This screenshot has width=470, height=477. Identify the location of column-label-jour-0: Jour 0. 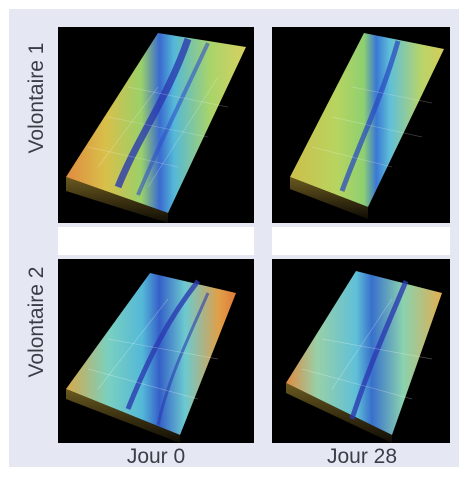
(156, 456).